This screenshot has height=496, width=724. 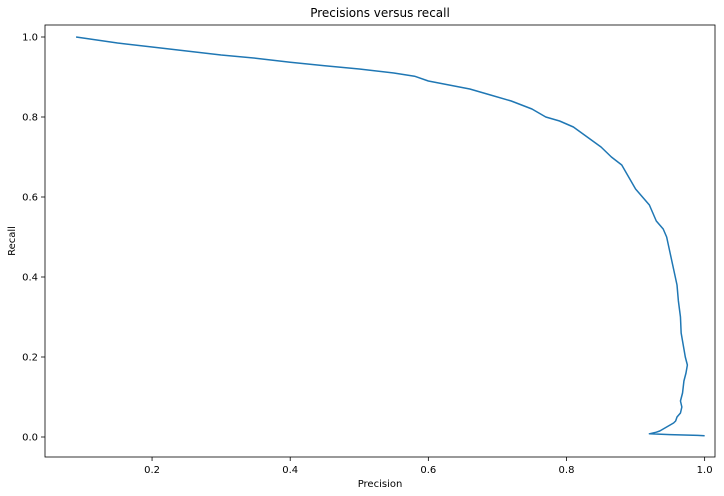 I want to click on y-tick-label: 1.0, so click(x=30, y=38).